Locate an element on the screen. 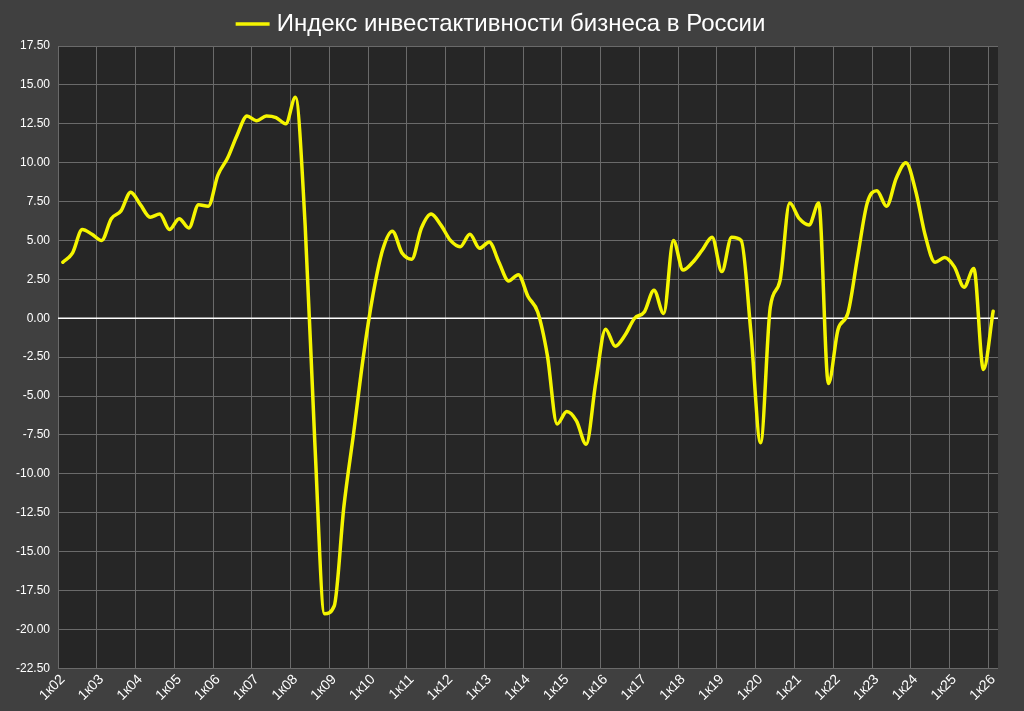 The image size is (1024, 711). y-tick-label: 17.50 is located at coordinates (35, 45).